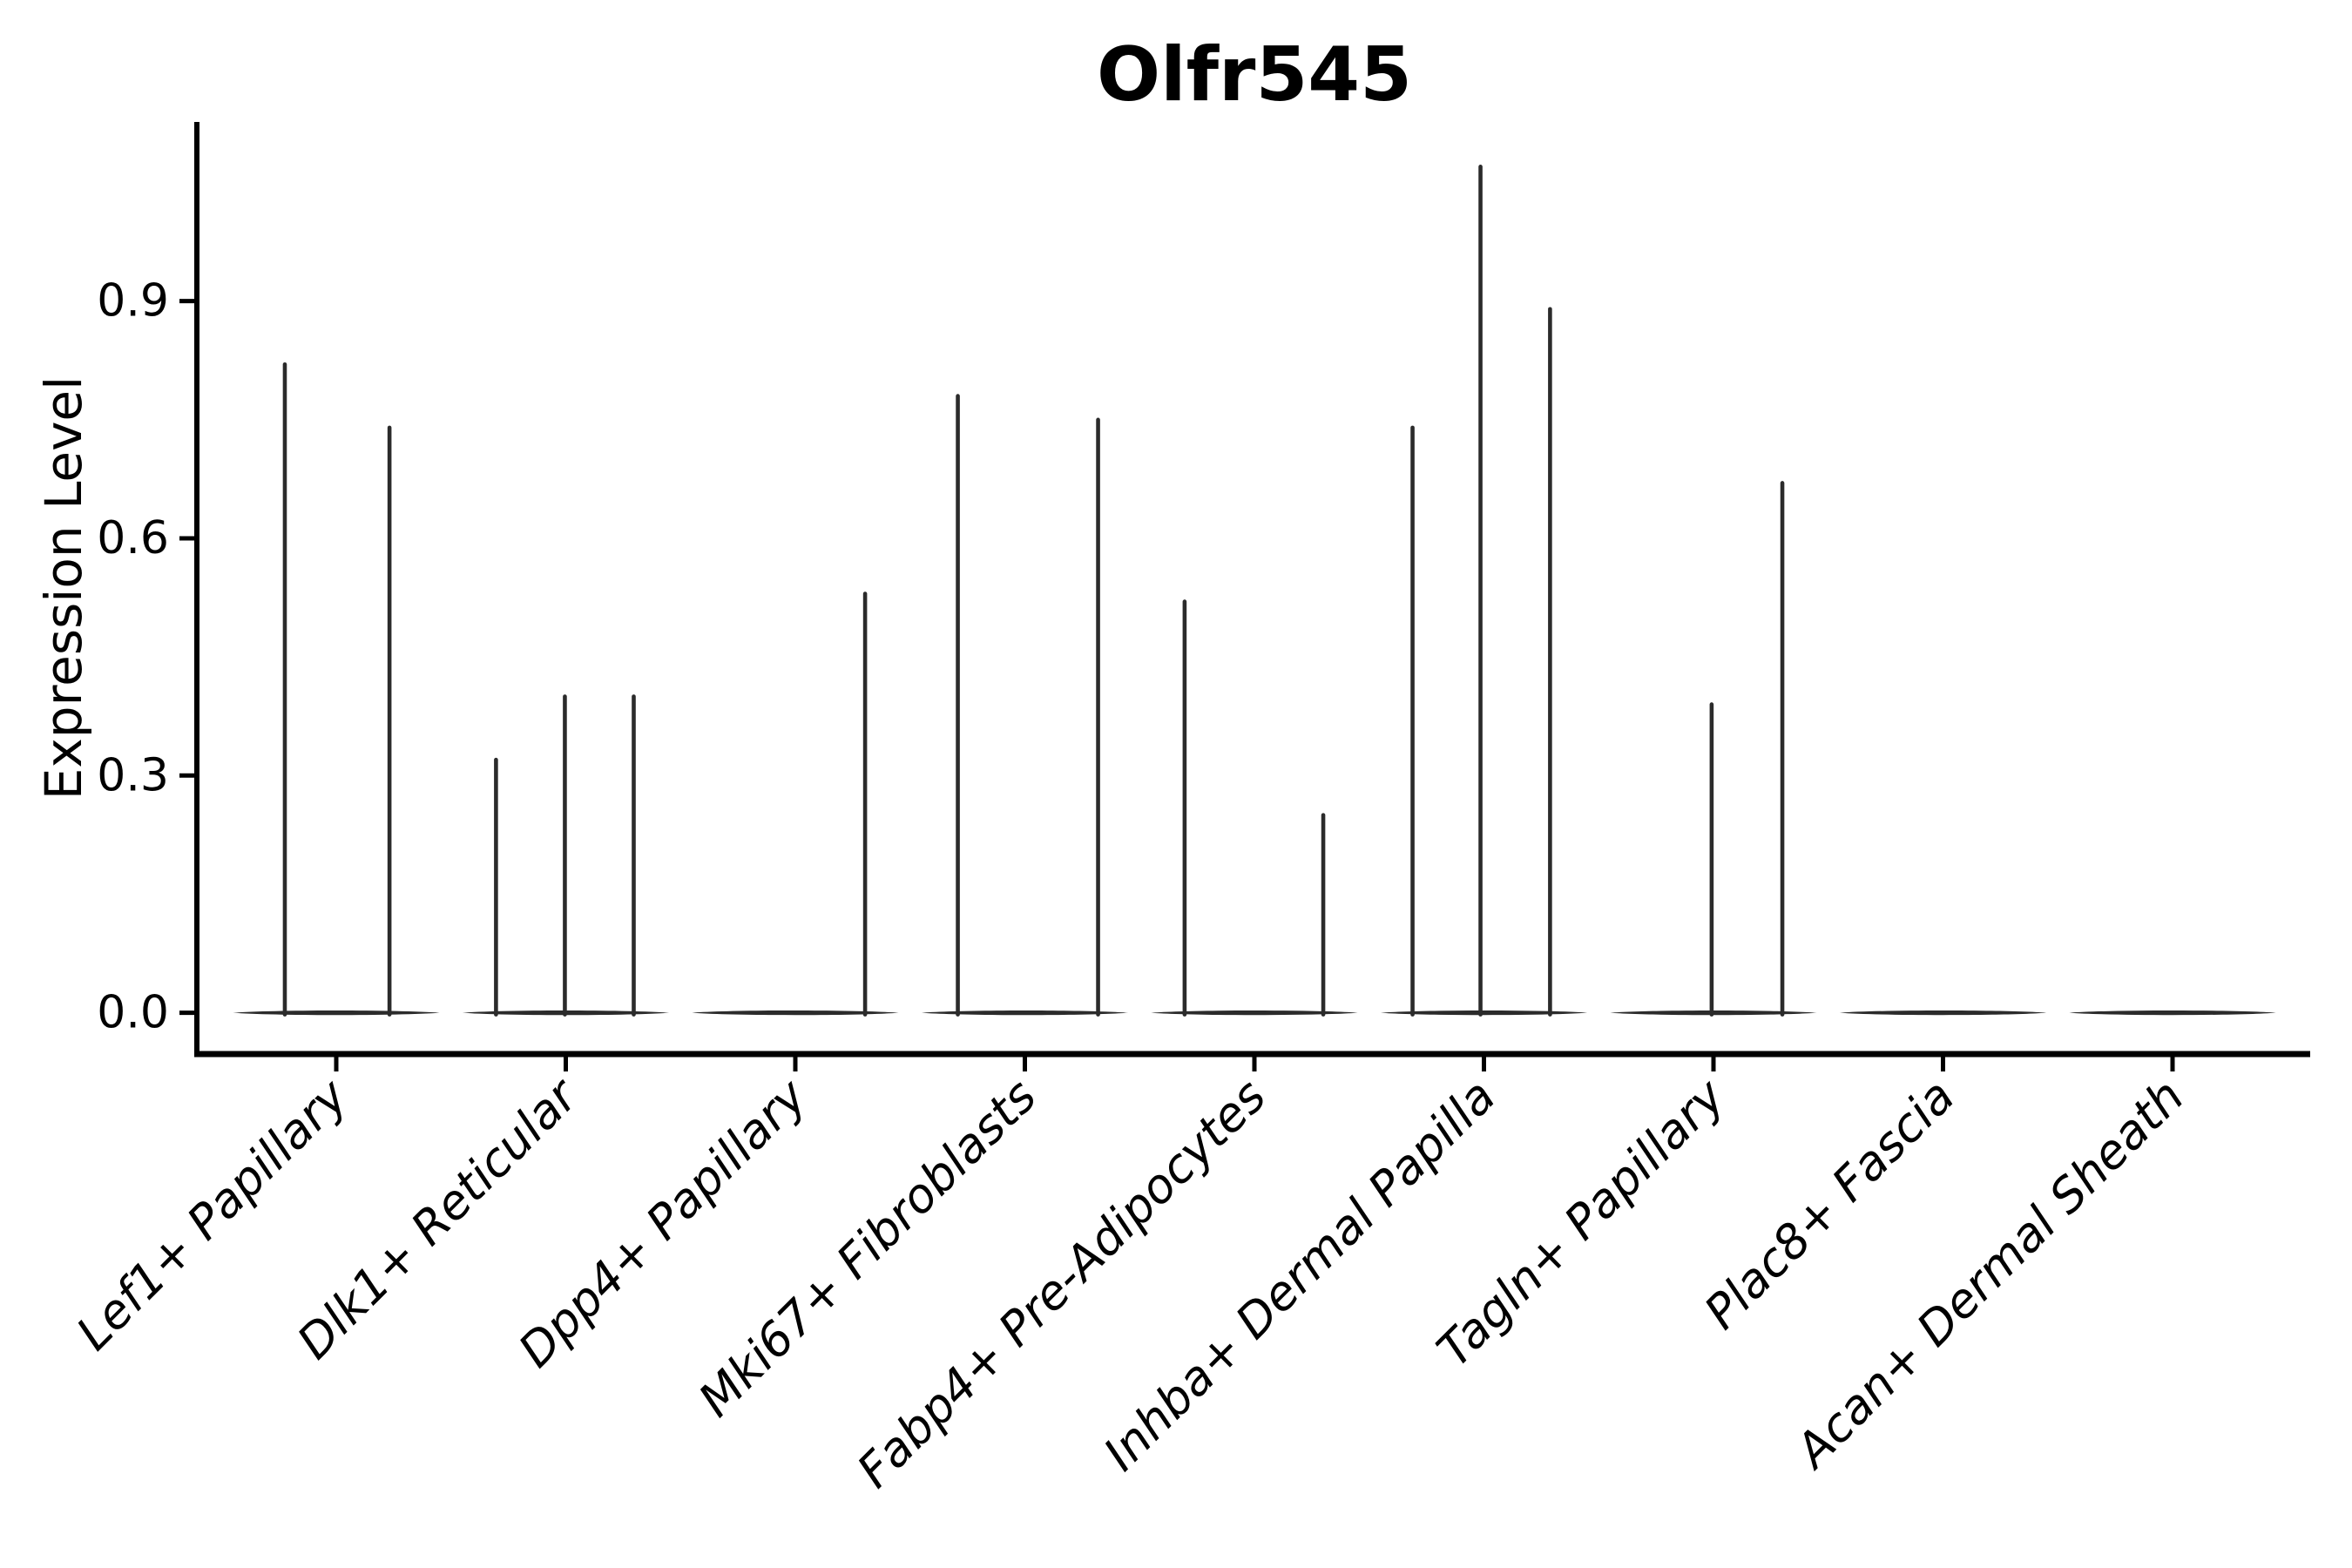 The height and width of the screenshot is (1568, 2352). I want to click on x-tick-label: Acan+ Dermal Sheath, so click(1988, 1274).